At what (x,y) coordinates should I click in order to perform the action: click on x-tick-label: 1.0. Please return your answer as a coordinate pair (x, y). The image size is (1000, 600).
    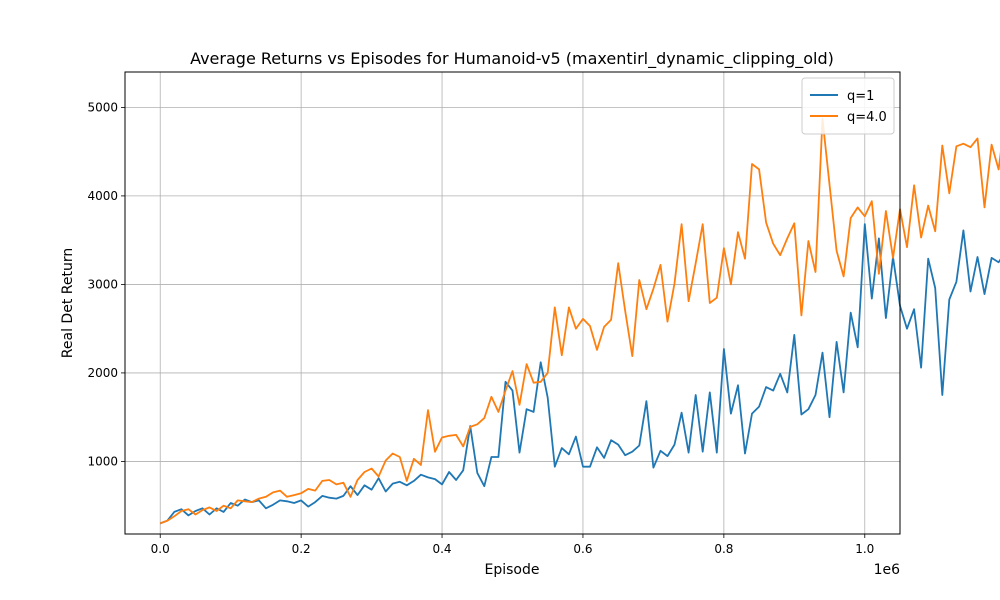
    Looking at the image, I should click on (864, 549).